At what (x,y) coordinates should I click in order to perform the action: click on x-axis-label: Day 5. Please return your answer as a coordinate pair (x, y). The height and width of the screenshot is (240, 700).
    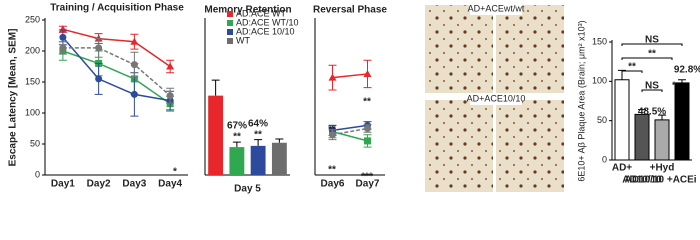
    Looking at the image, I should click on (247, 189).